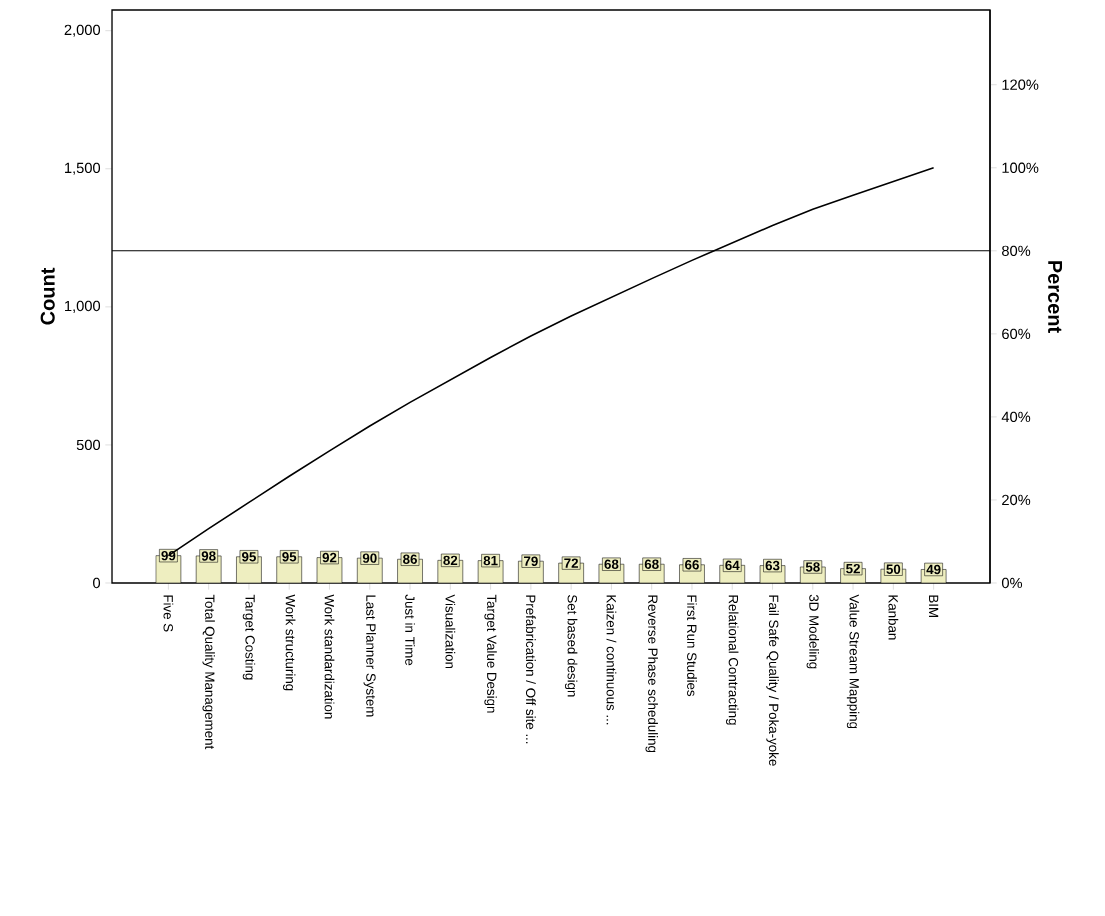 This screenshot has height=916, width=1105. Describe the element at coordinates (1055, 297) in the screenshot. I see `y2-axis-title: Percent` at that location.